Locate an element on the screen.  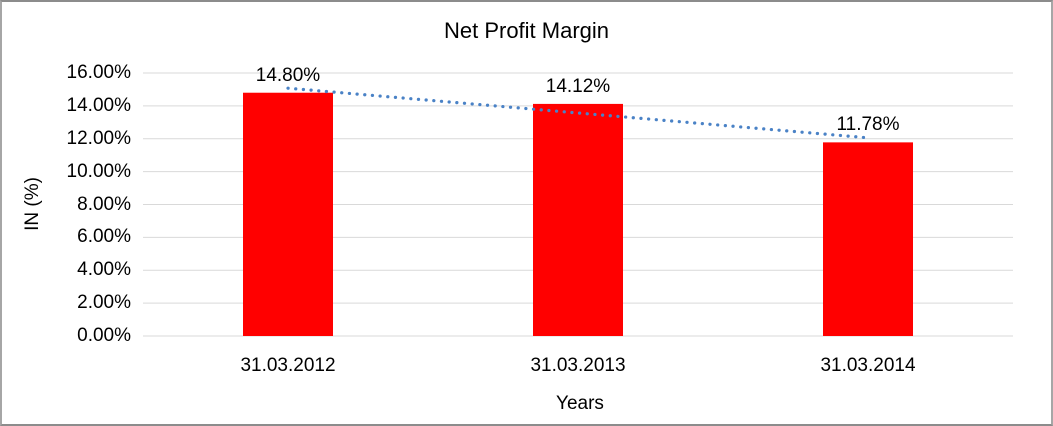
y-tick-label-14.00%: 14.00% is located at coordinates (98, 105).